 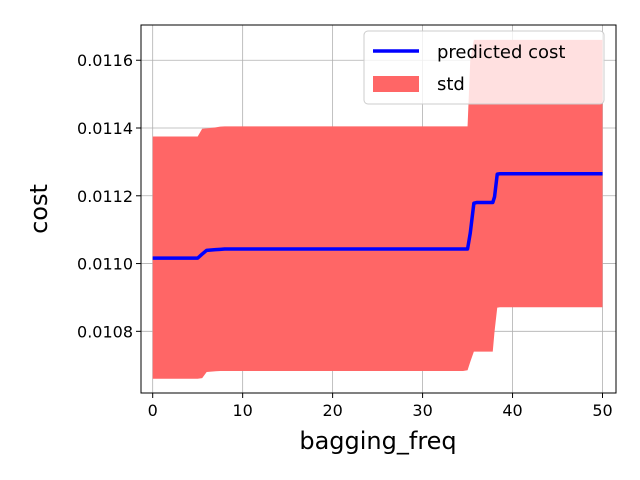 I want to click on x-axis-label: bagging_freq, so click(x=377, y=441).